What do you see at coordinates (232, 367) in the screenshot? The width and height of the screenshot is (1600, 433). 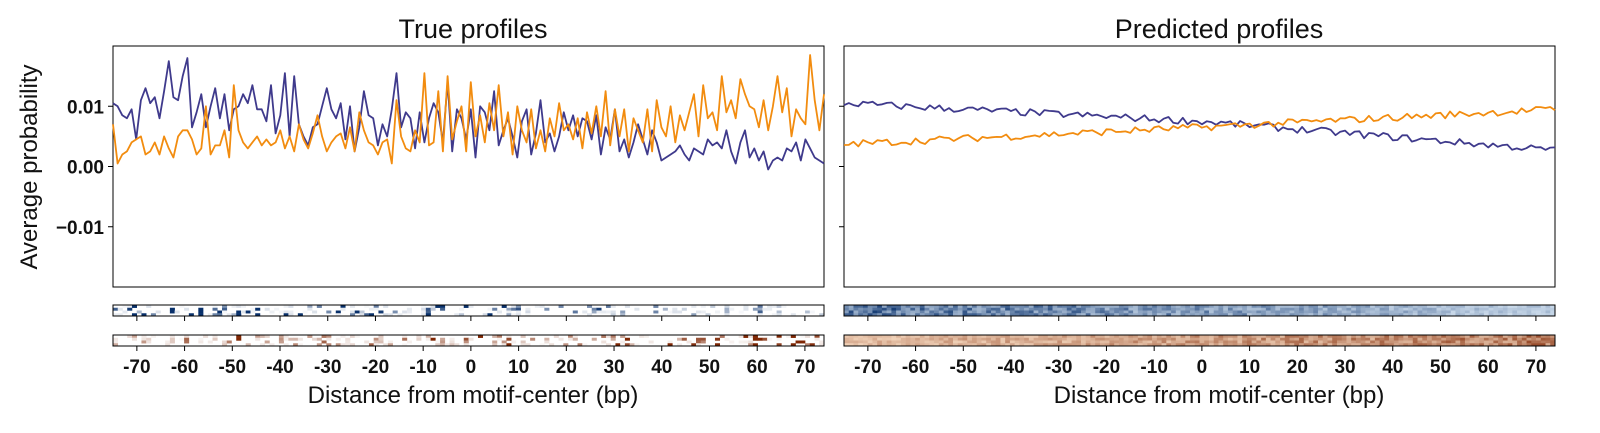 I see `x-tick-label: -50` at bounding box center [232, 367].